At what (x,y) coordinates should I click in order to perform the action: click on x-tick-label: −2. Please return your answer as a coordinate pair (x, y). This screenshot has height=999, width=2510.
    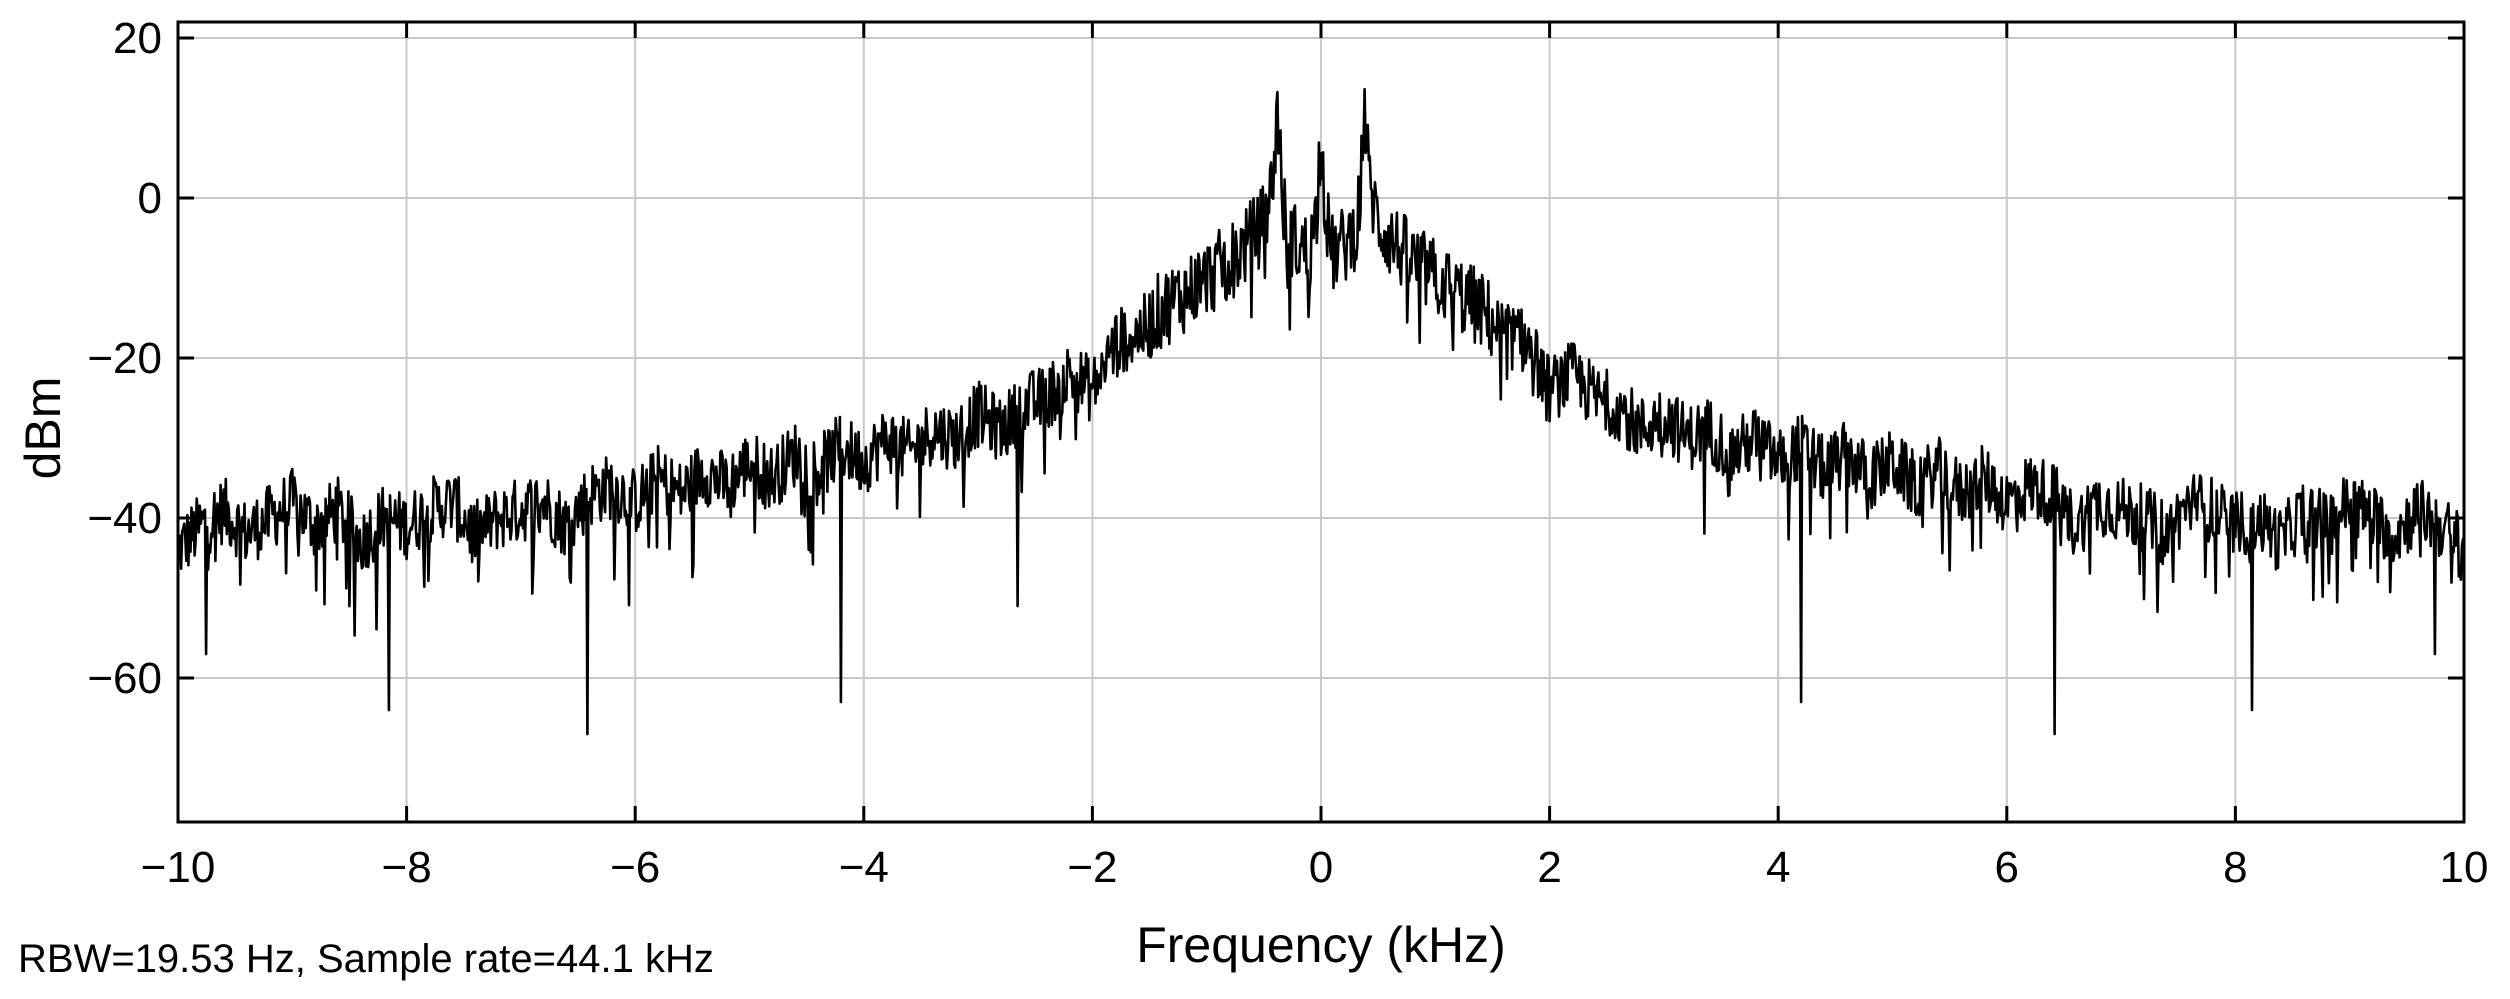
    Looking at the image, I should click on (1092, 867).